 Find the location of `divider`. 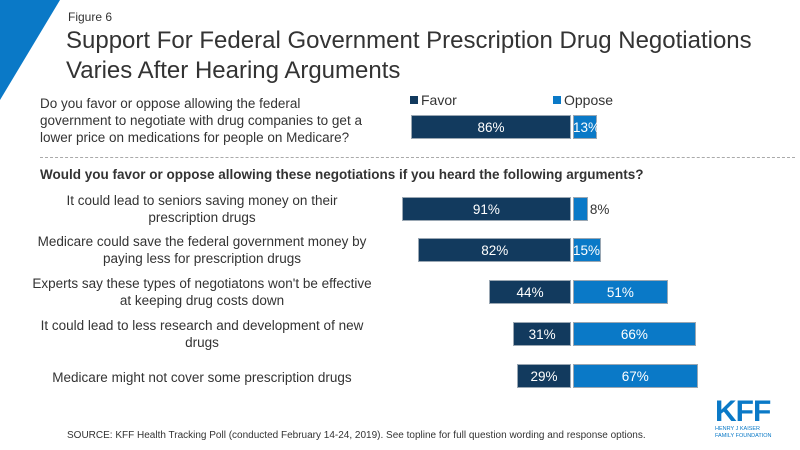

divider is located at coordinates (417, 157).